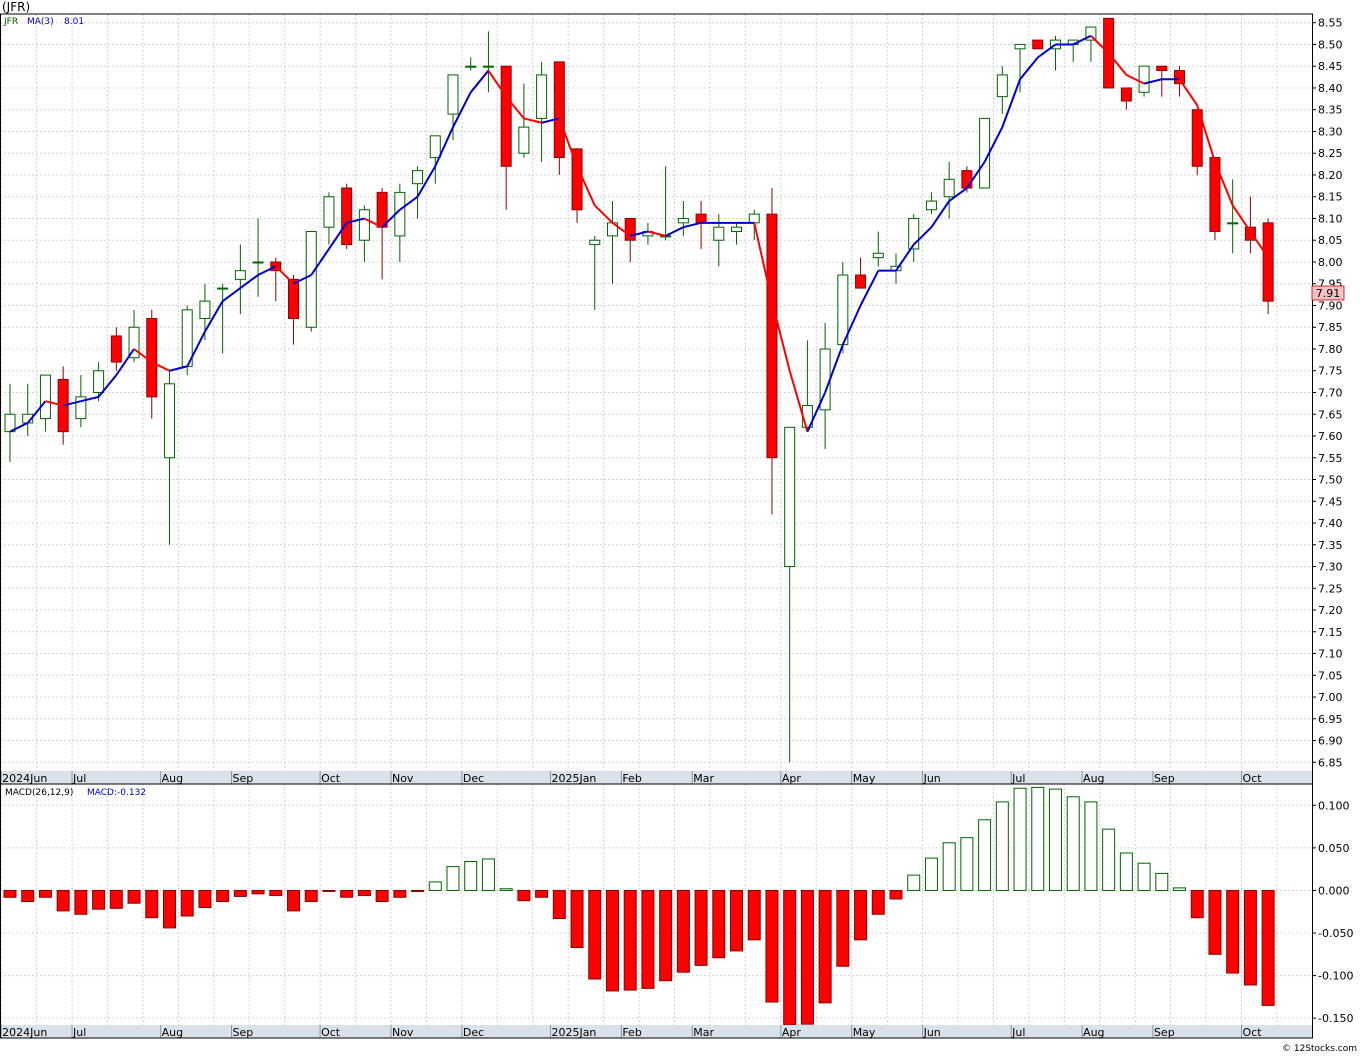 This screenshot has width=1360, height=1056. I want to click on x-tick-label: 2024Jun, so click(24, 778).